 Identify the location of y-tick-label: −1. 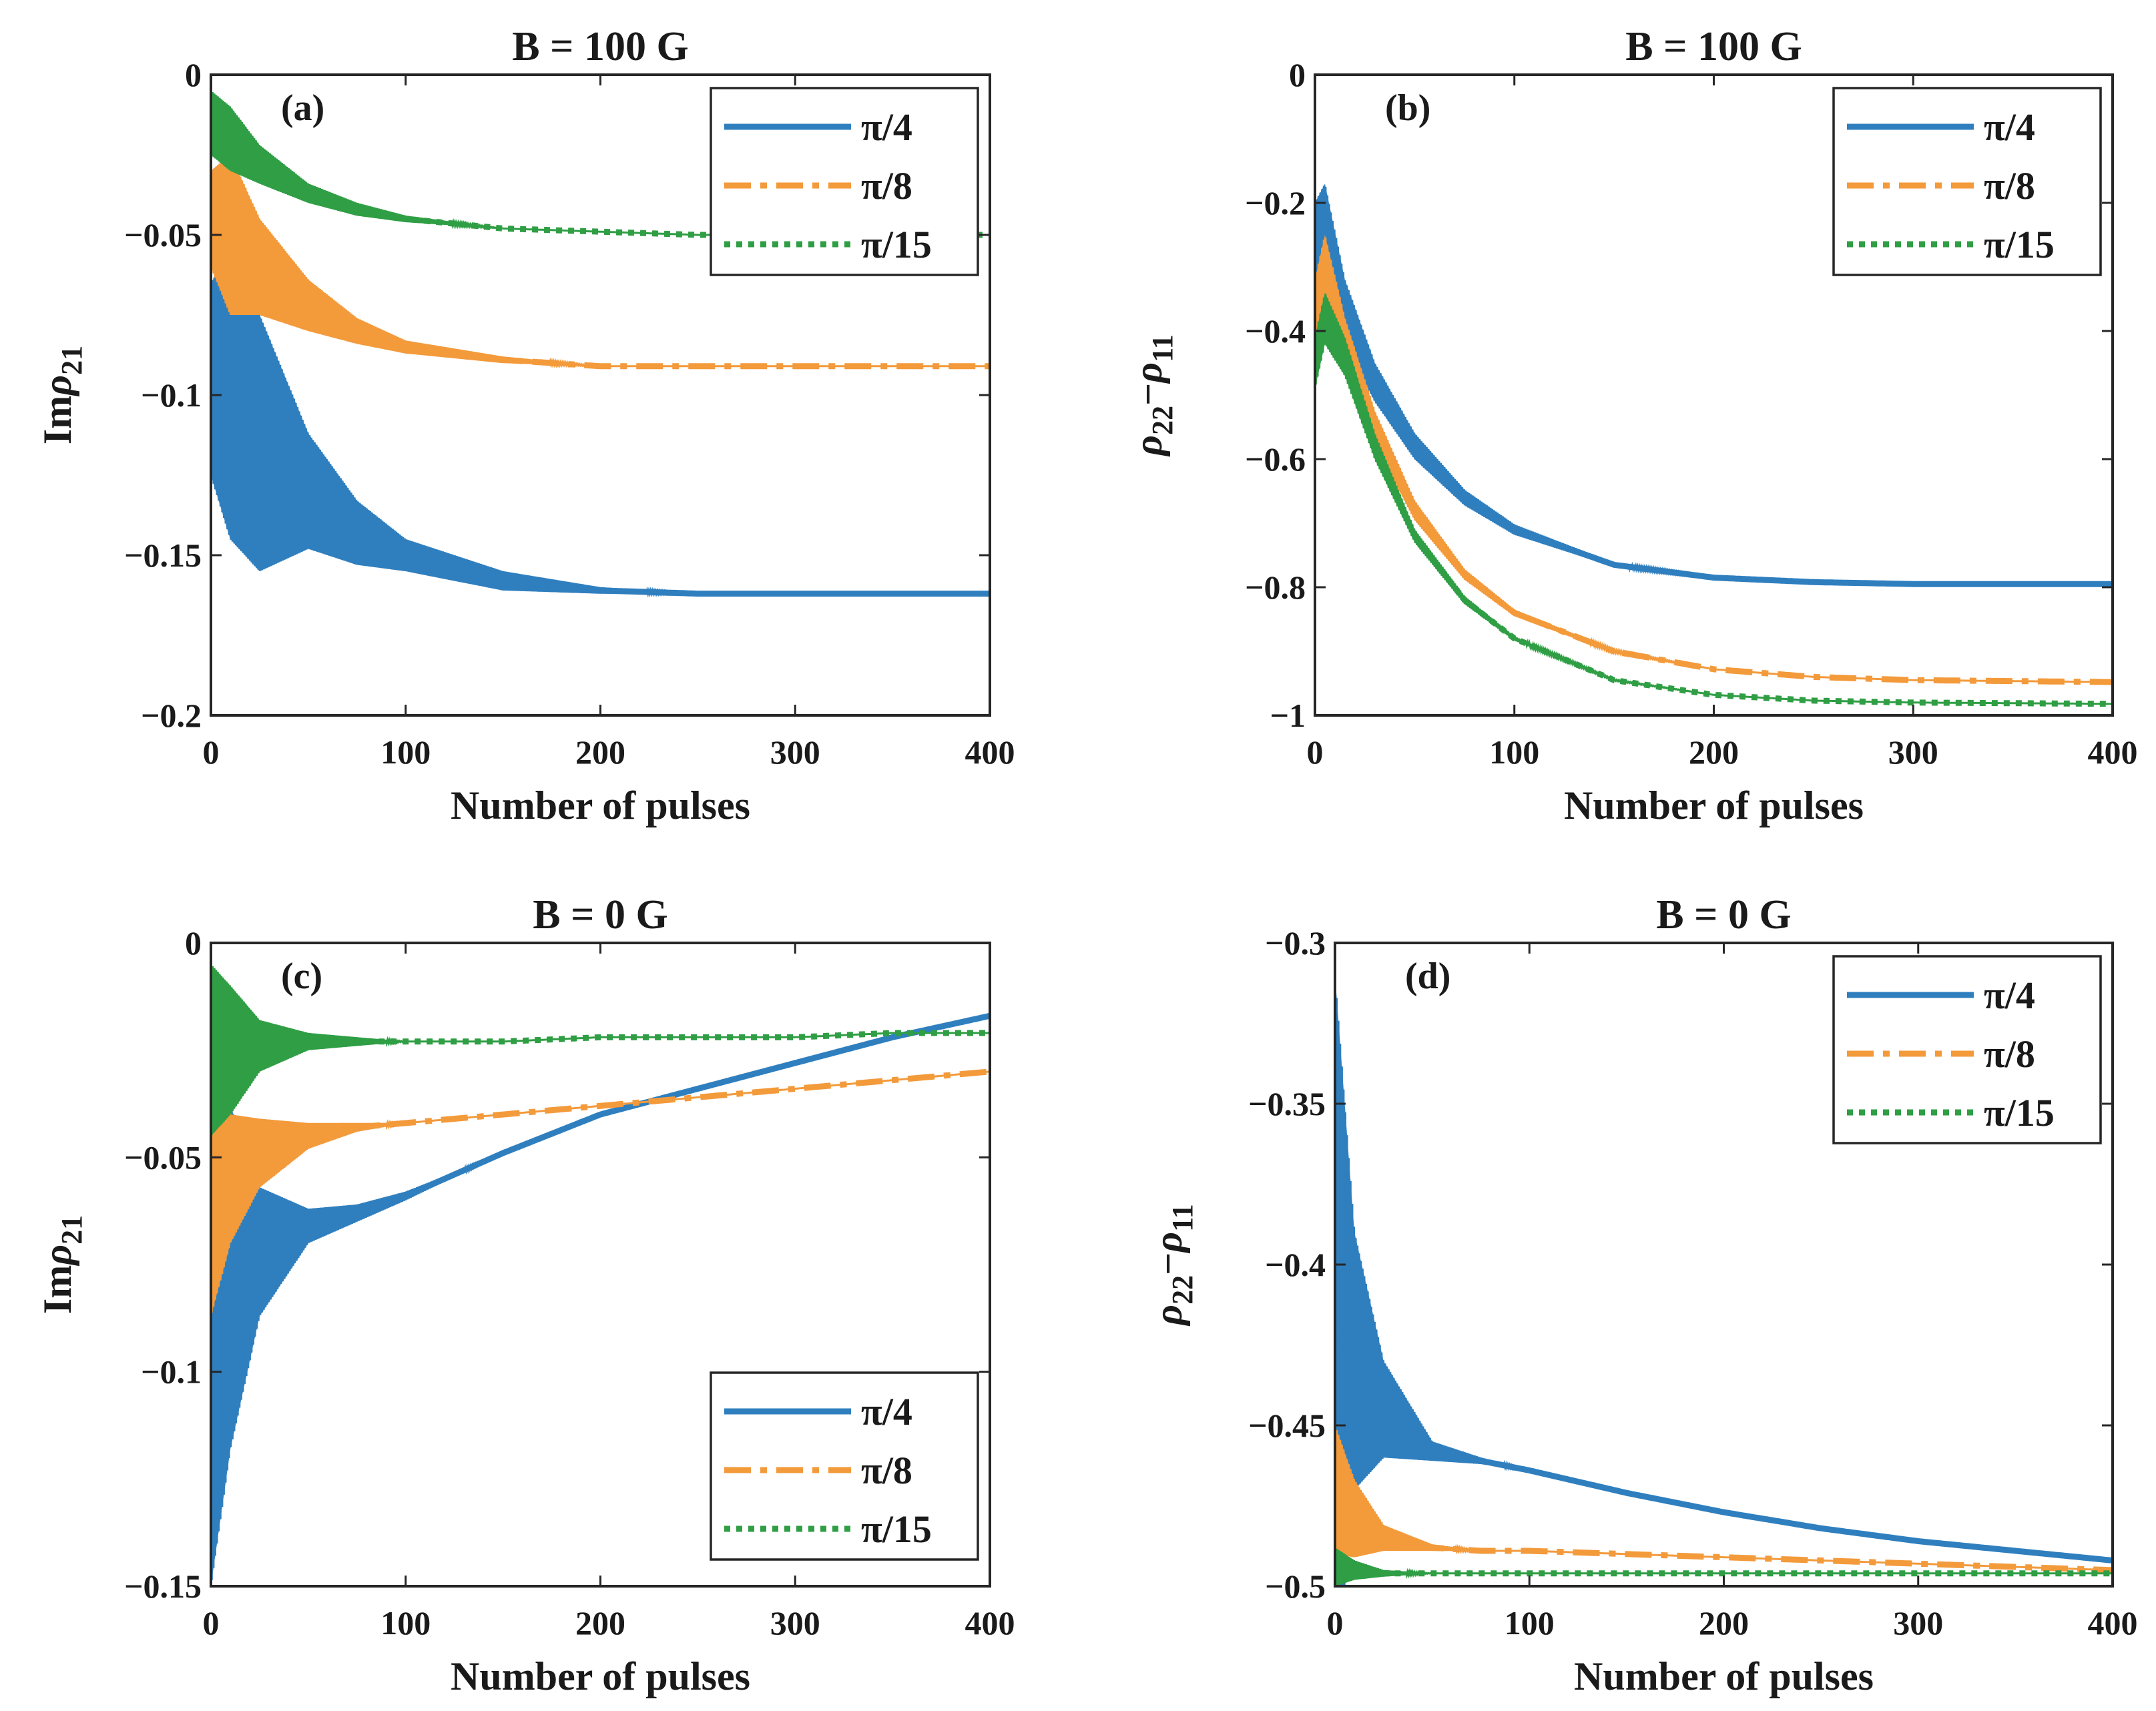
(1288, 715).